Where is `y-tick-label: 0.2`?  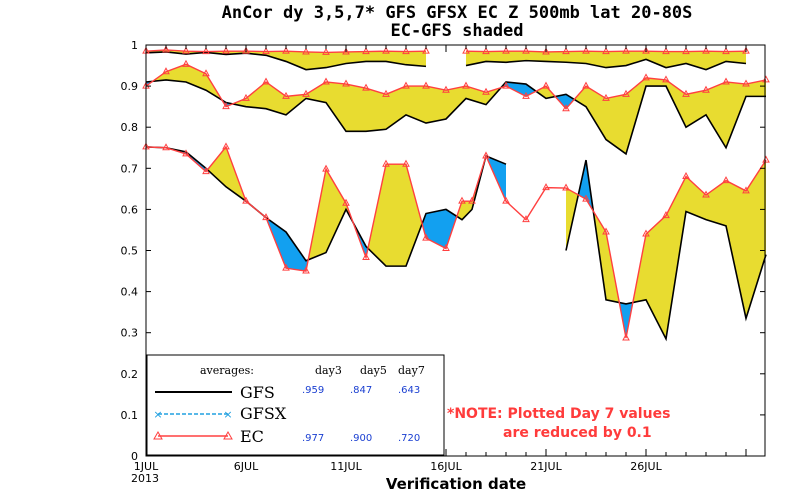 y-tick-label: 0.2 is located at coordinates (130, 374).